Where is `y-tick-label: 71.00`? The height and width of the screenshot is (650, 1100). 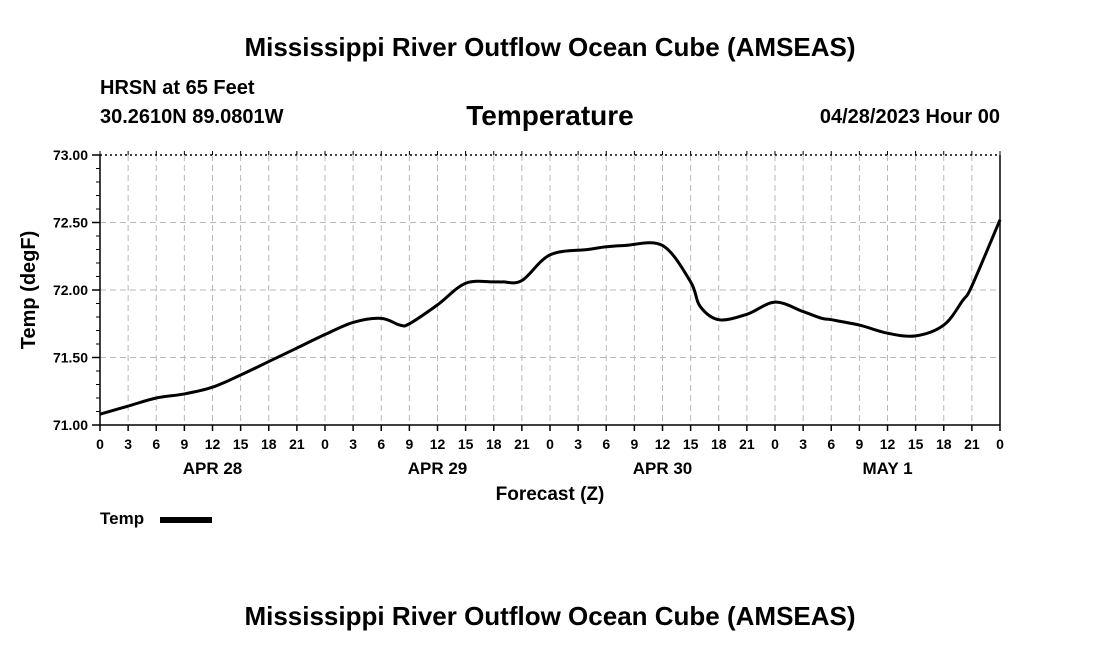 y-tick-label: 71.00 is located at coordinates (70, 425).